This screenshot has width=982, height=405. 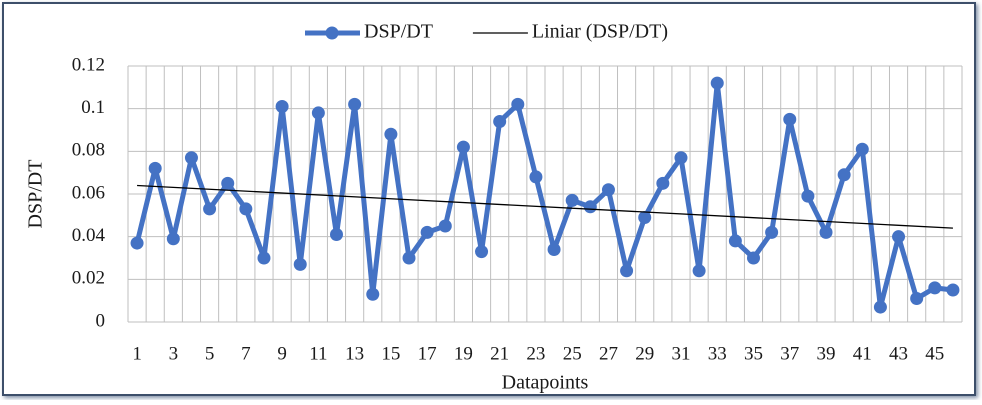 I want to click on y-tick-label: 0, so click(x=101, y=320).